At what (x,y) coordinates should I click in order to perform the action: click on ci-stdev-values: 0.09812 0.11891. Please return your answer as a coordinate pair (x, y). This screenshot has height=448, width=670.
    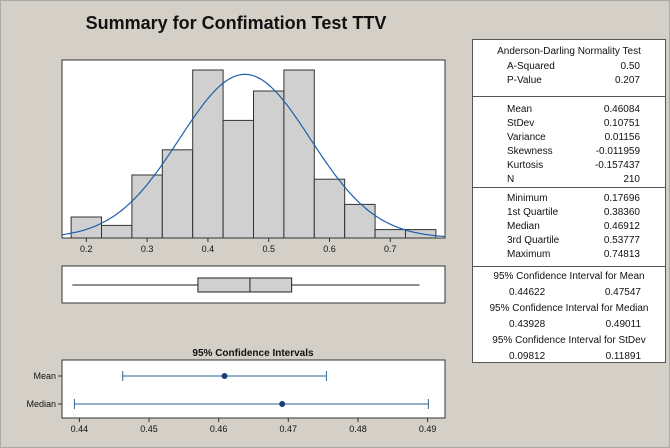
    Looking at the image, I should click on (569, 357).